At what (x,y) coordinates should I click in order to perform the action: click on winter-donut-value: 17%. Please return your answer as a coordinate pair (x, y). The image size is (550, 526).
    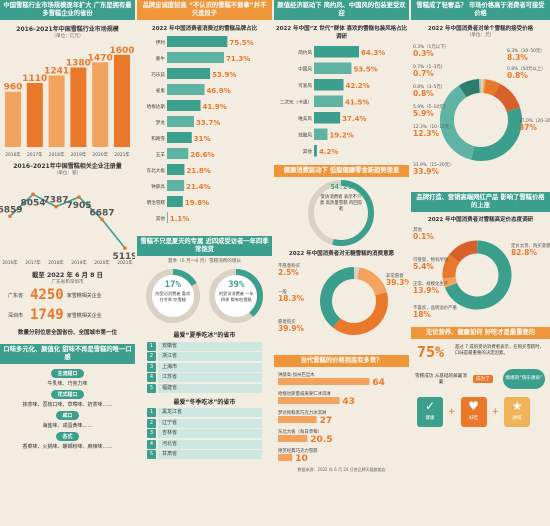
    Looking at the image, I should click on (172, 285).